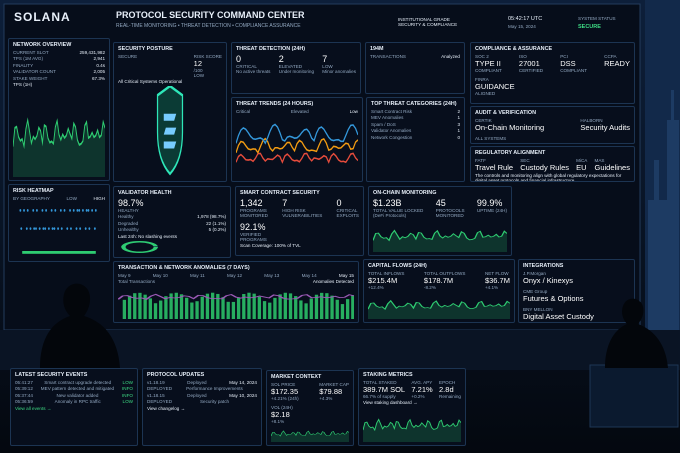 The image size is (680, 453). Describe the element at coordinates (422, 389) in the screenshot. I see `stat-text: 7.21%` at that location.